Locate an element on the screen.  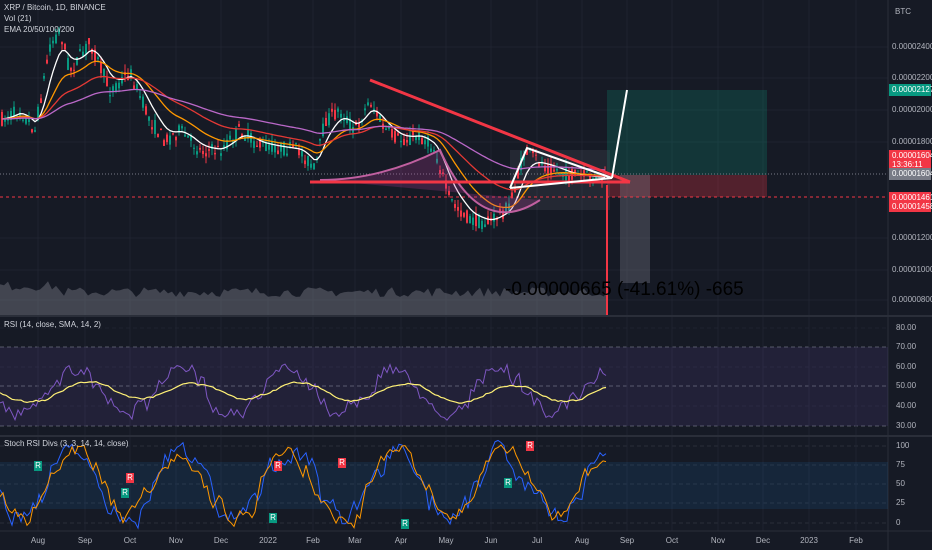
price-label: 0.00002200 is located at coordinates (912, 77).